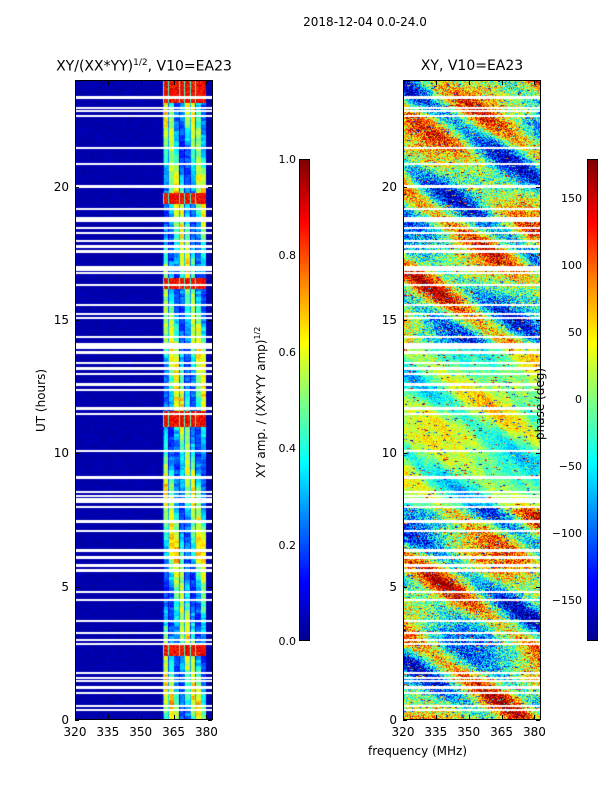 This screenshot has height=800, width=600. Describe the element at coordinates (75, 732) in the screenshot. I see `left-xtick-label: 320` at that location.